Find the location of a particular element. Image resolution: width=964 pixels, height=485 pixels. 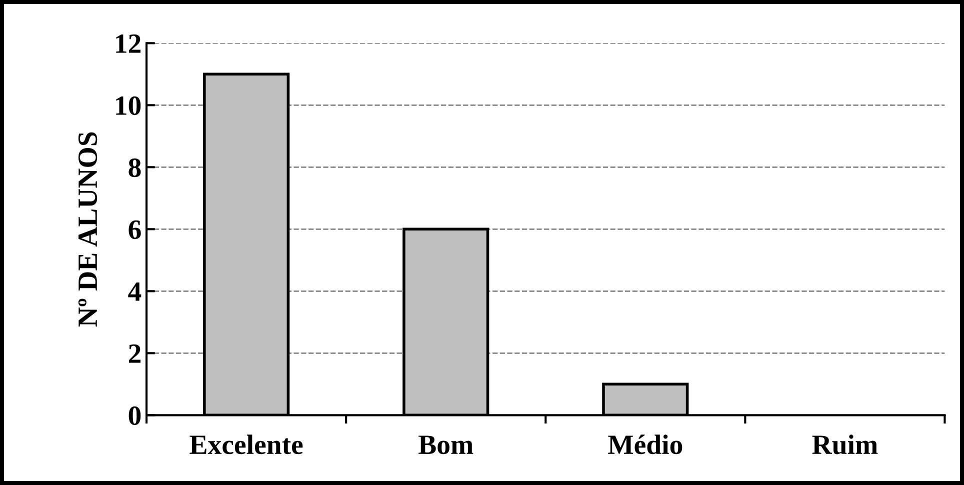

y-tick-label: 12 is located at coordinates (128, 43).